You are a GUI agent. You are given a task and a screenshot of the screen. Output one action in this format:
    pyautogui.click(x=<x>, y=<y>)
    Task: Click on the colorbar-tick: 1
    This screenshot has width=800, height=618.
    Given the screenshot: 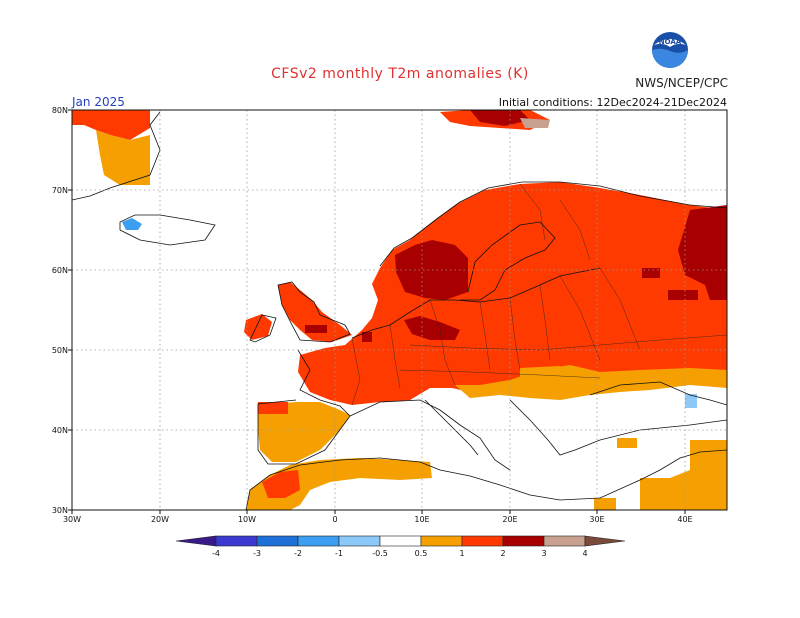 What is the action you would take?
    pyautogui.click(x=461, y=553)
    